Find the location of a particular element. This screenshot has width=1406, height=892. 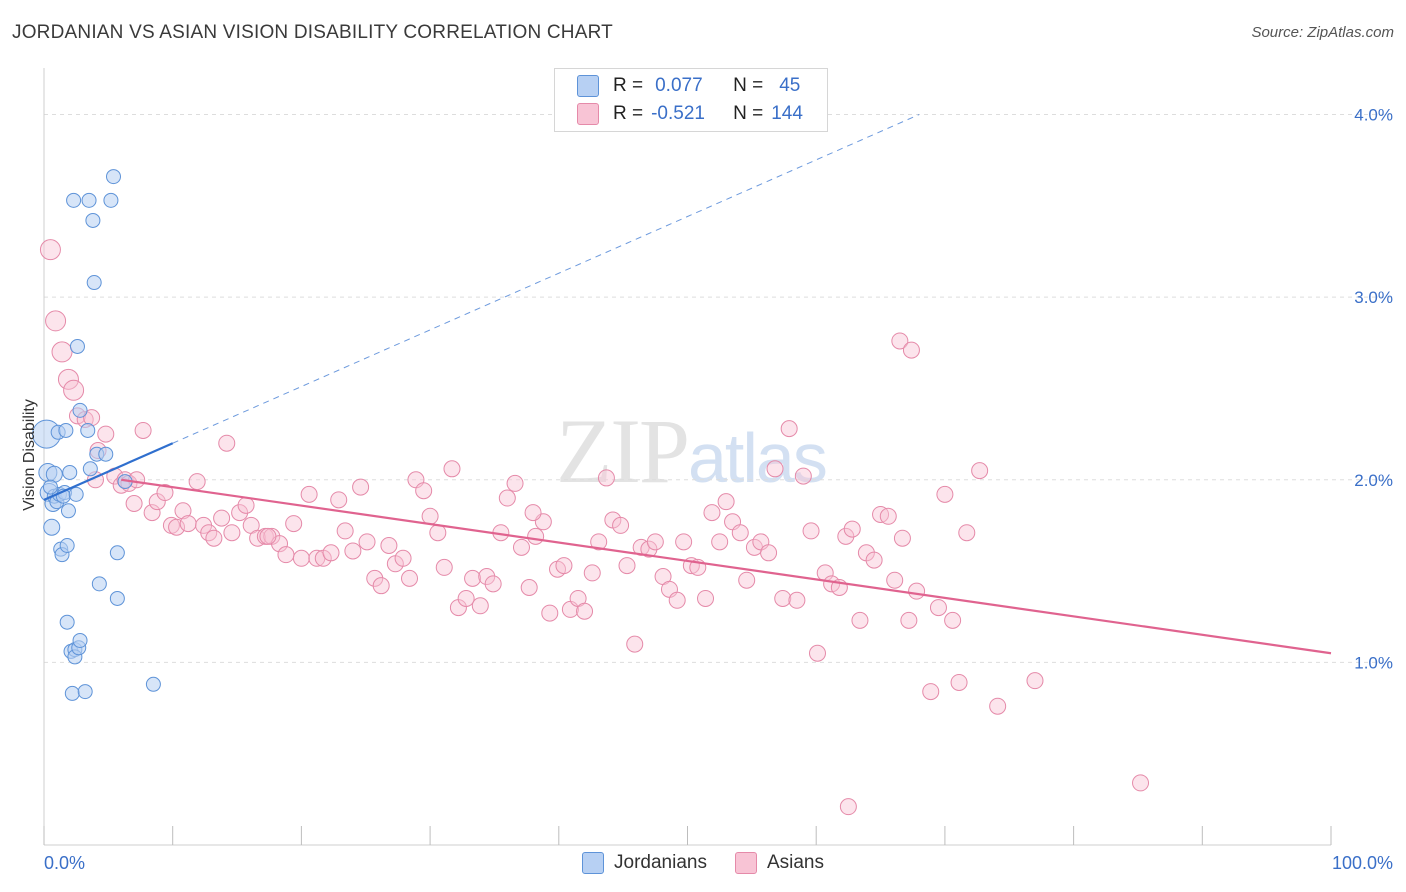

legend-swatch-asians is located at coordinates (745, 863).